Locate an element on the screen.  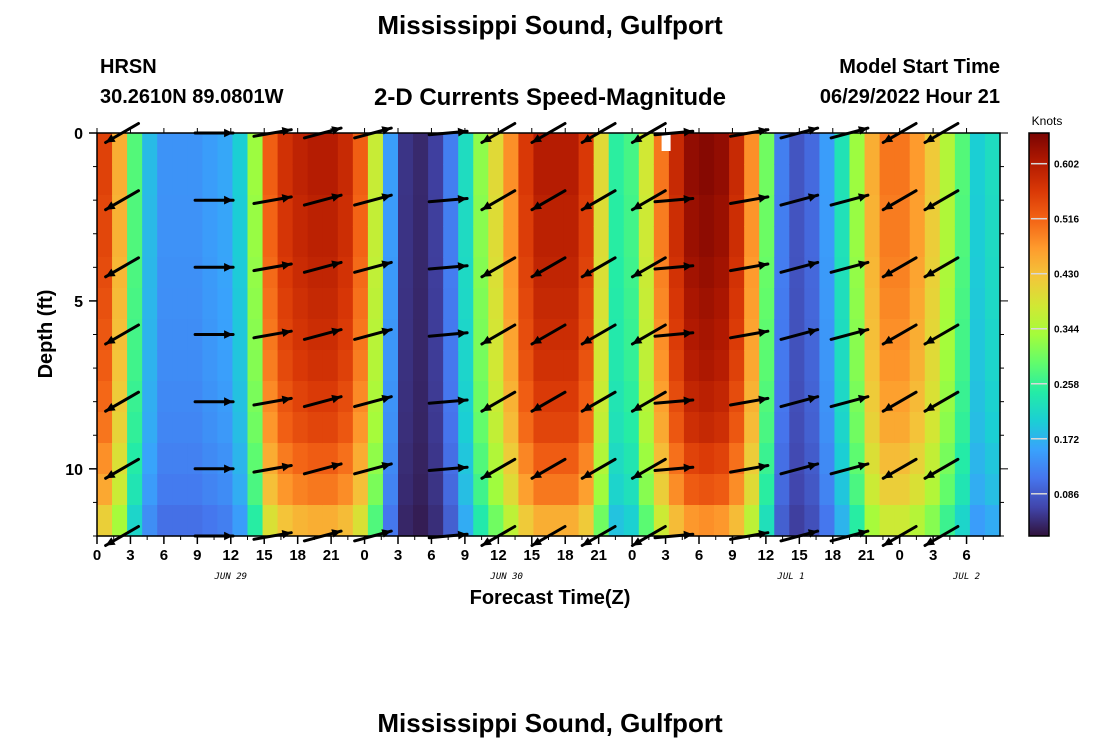
x-tick-label: 12 is located at coordinates (230, 555).